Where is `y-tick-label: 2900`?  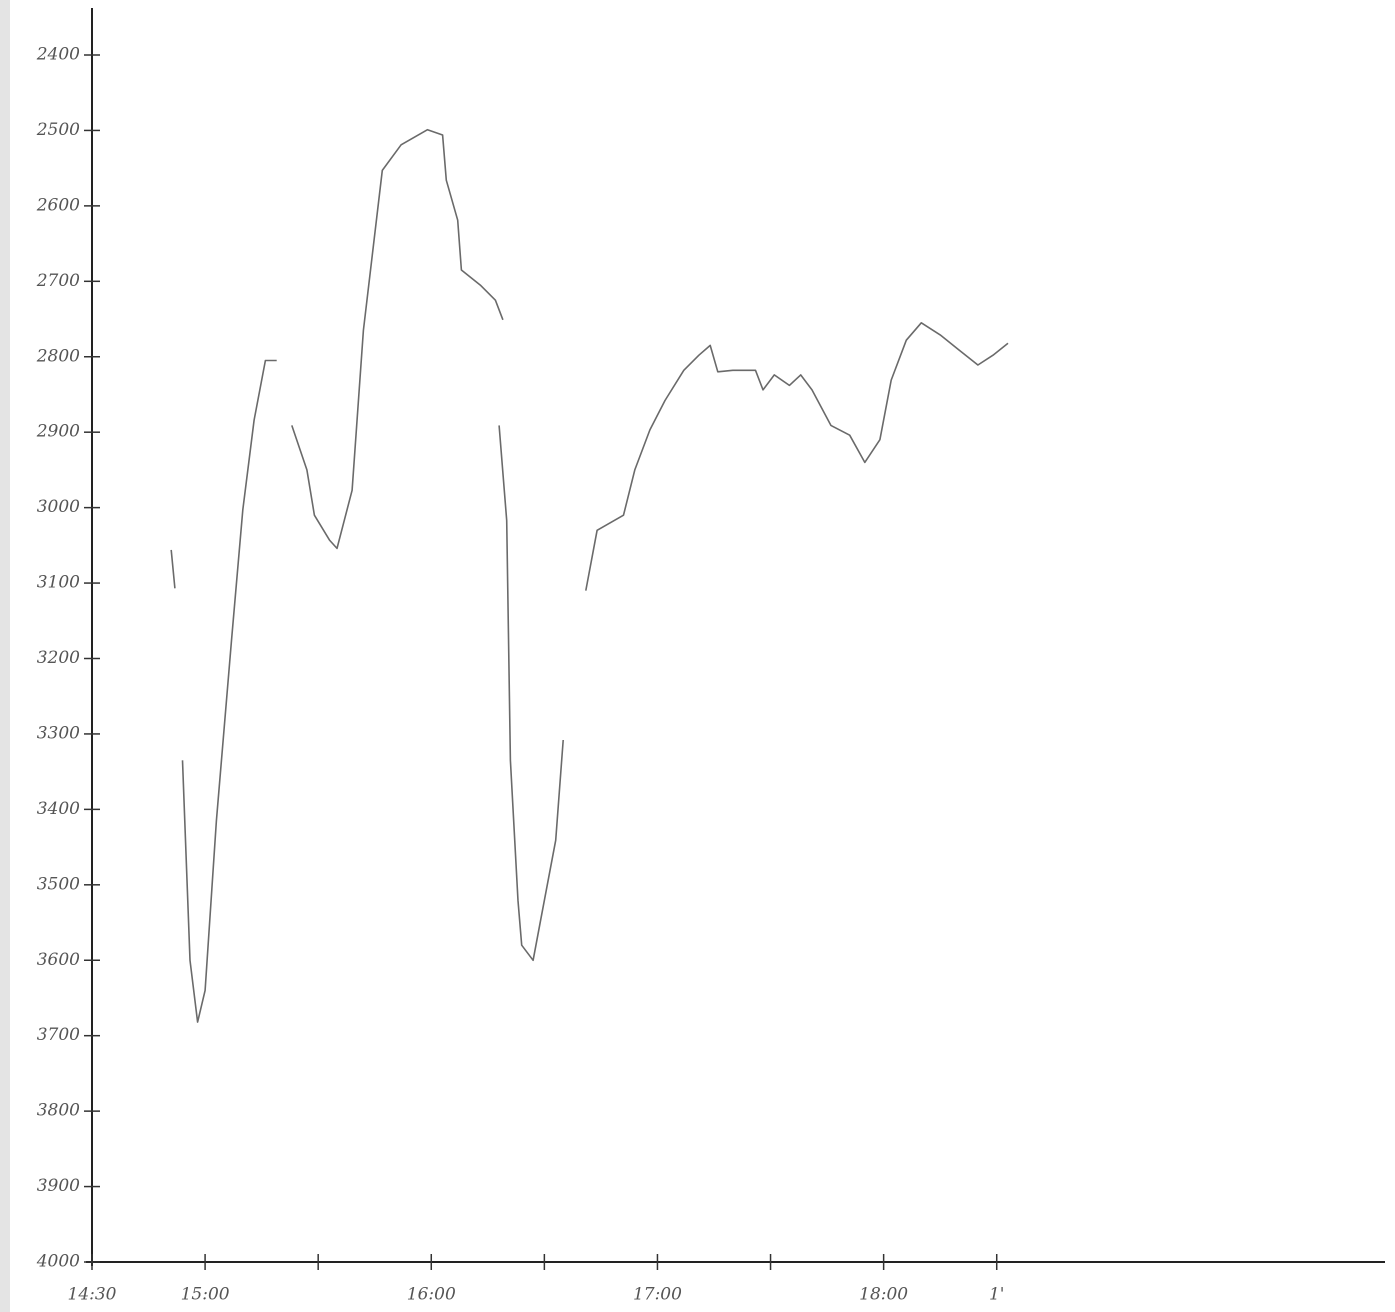 y-tick-label: 2900 is located at coordinates (58, 432).